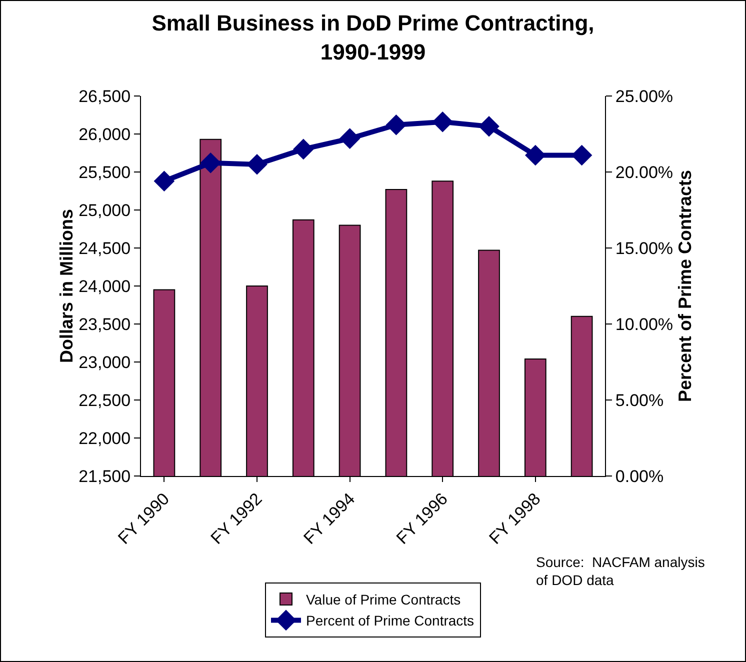 This screenshot has width=746, height=662. Describe the element at coordinates (644, 324) in the screenshot. I see `y2-tick-label: 10.00%` at that location.